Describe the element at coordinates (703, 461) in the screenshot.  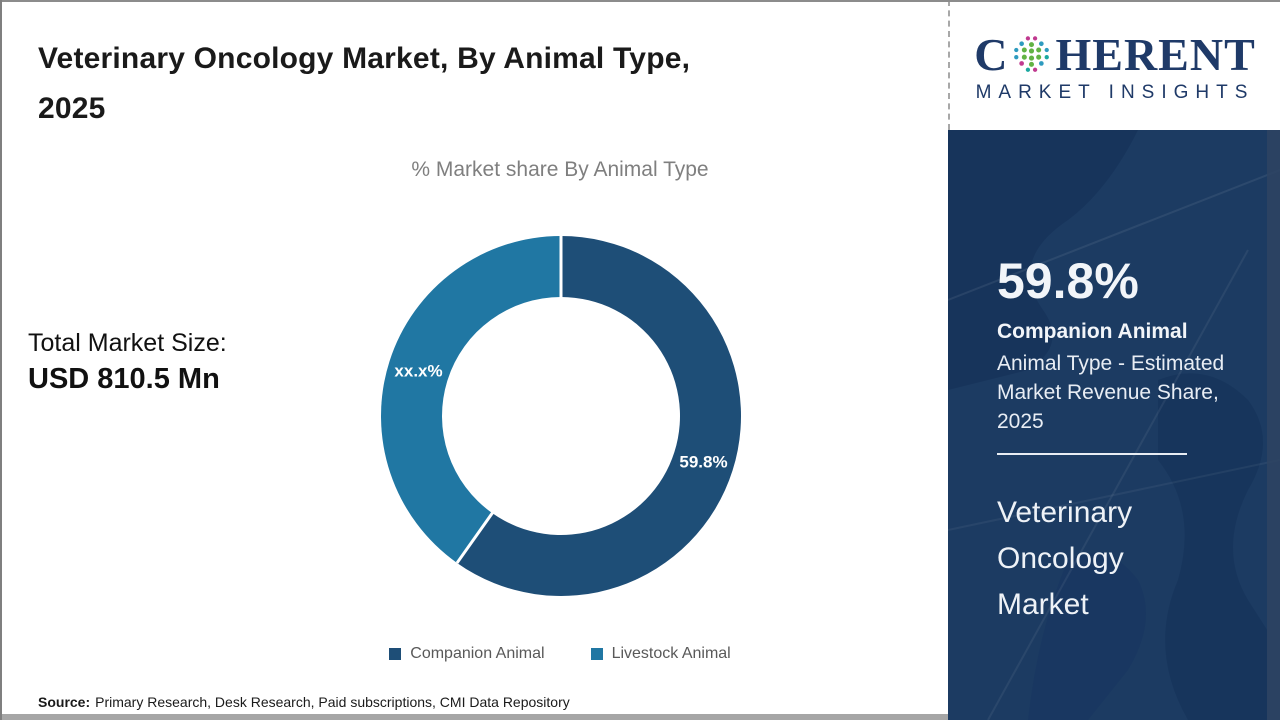
I see `slice-value-label-0: 59.8%` at that location.